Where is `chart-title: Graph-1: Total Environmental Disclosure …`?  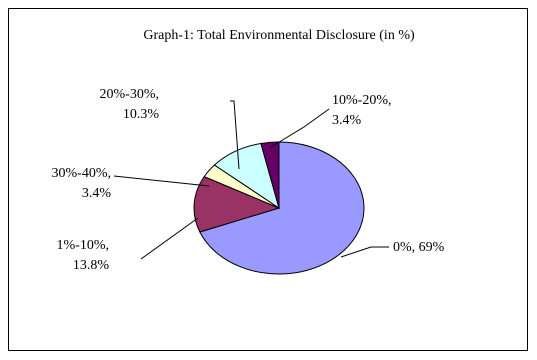 chart-title: Graph-1: Total Environmental Disclosure … is located at coordinates (279, 35).